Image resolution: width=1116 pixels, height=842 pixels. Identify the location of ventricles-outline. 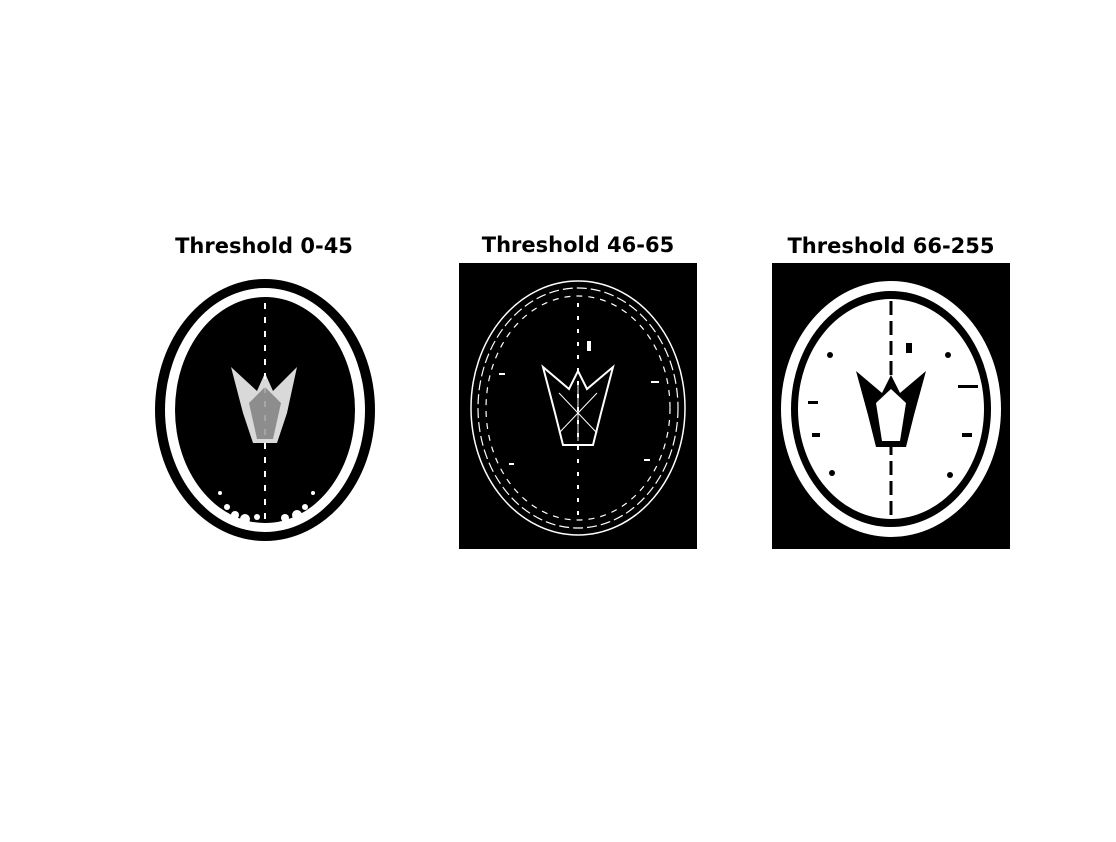
(578, 405).